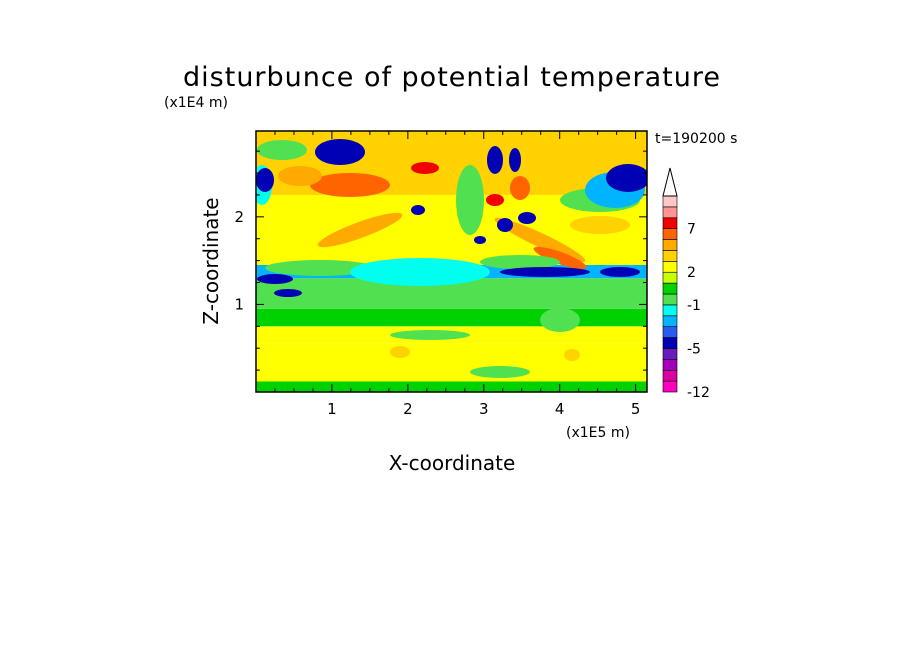 This screenshot has width=904, height=654. I want to click on chart-title: disturbunce of potential temperature, so click(452, 77).